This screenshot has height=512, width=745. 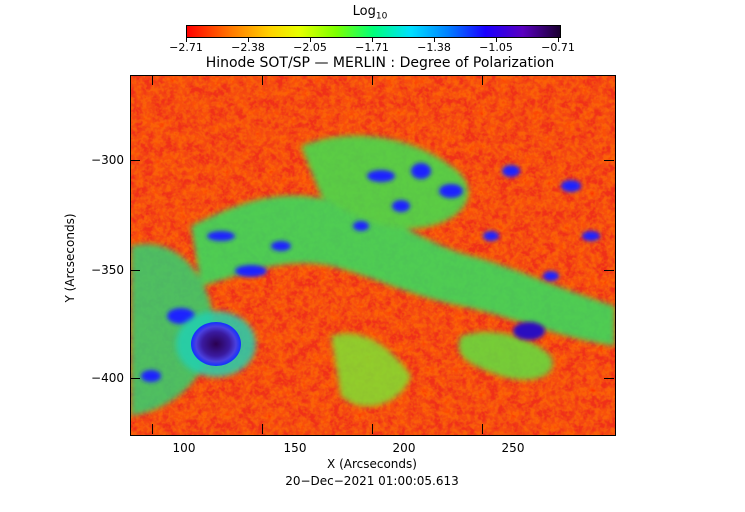 What do you see at coordinates (373, 40) in the screenshot?
I see `colorbar-ticks` at bounding box center [373, 40].